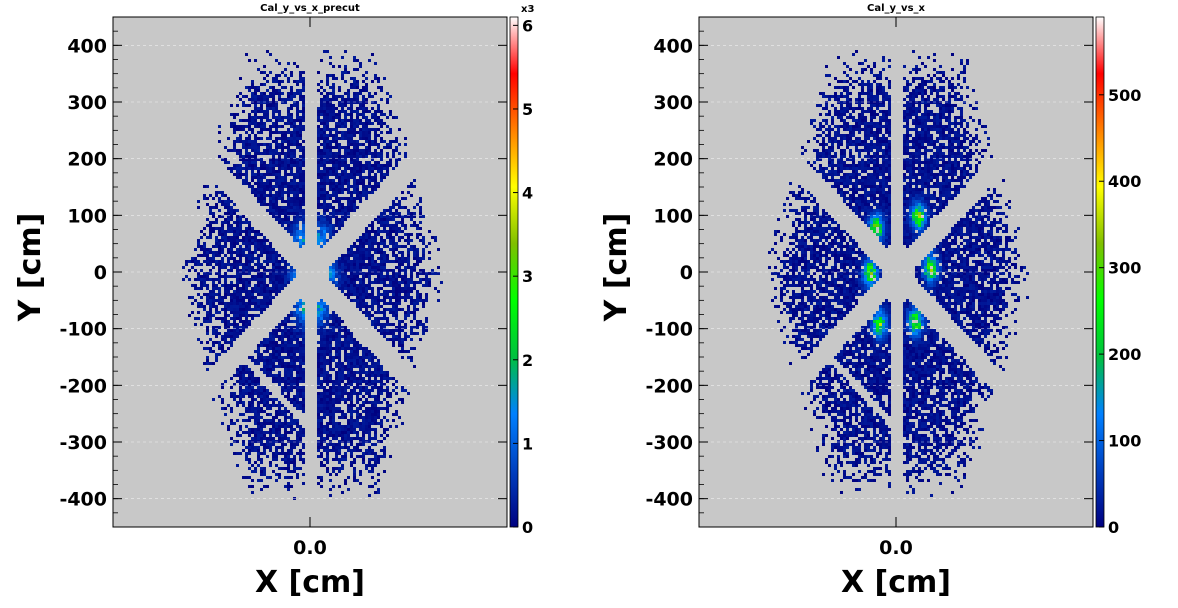 This screenshot has height=608, width=1178. Describe the element at coordinates (896, 548) in the screenshot. I see `x-tick-label: 0.0` at that location.